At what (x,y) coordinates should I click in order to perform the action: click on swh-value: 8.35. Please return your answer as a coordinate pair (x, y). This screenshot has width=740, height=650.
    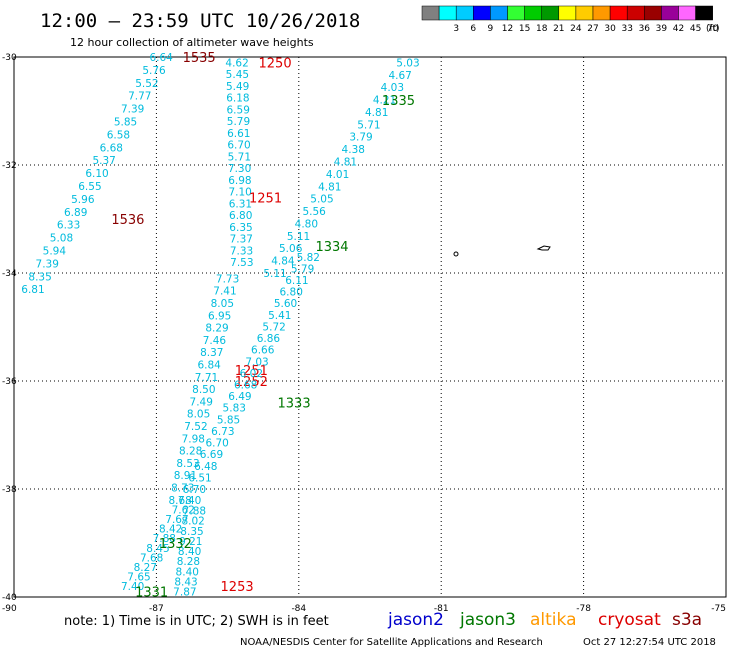
    Looking at the image, I should click on (39, 277).